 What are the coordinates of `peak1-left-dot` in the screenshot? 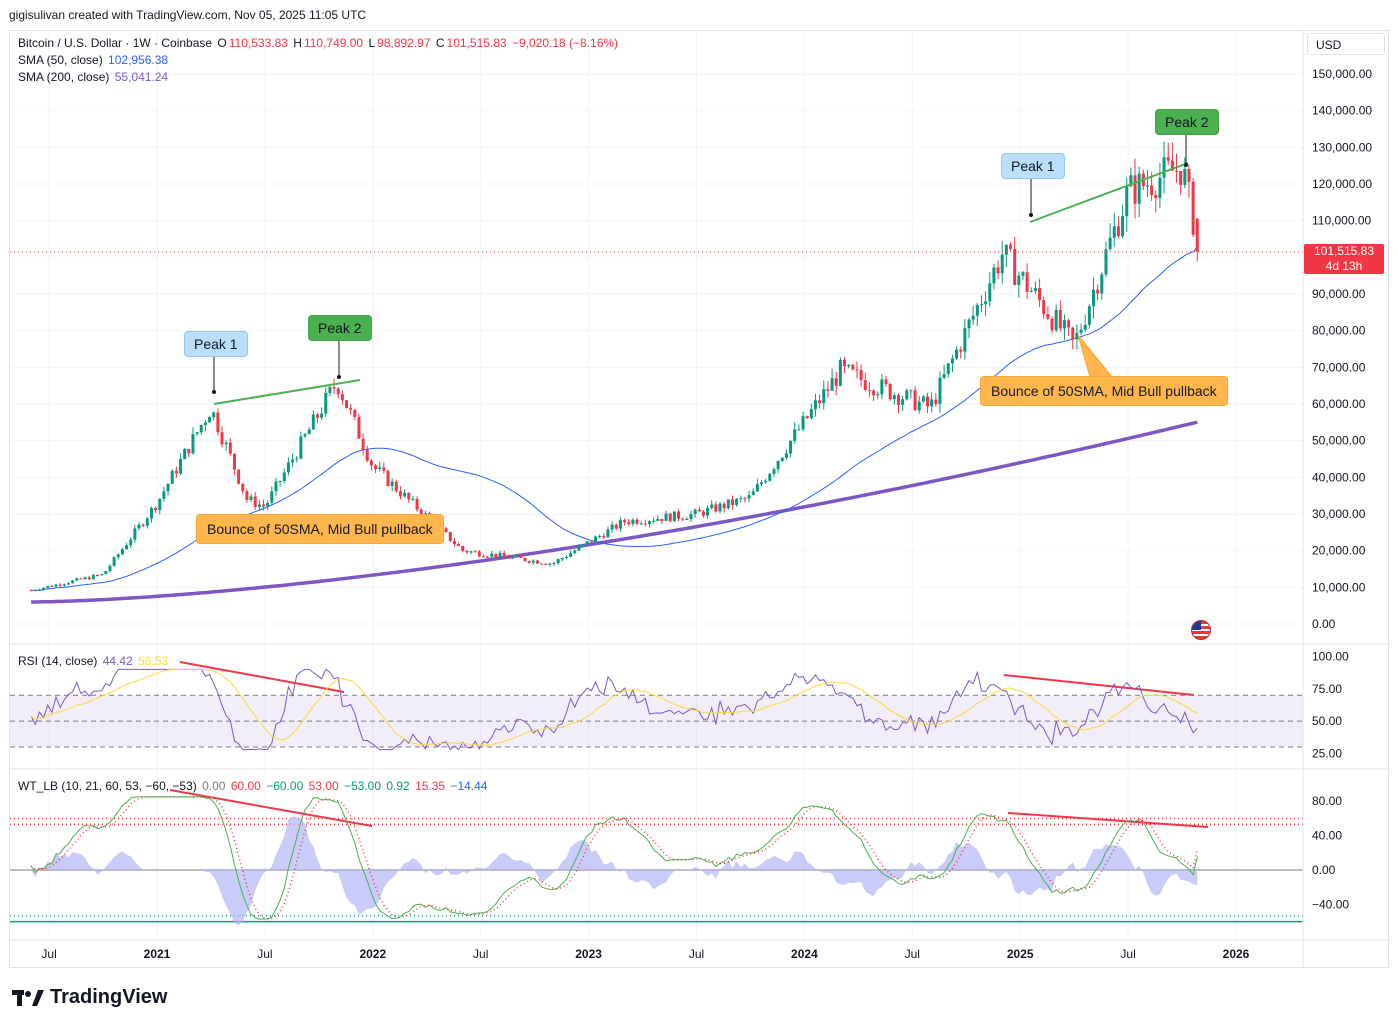 It's located at (214, 392).